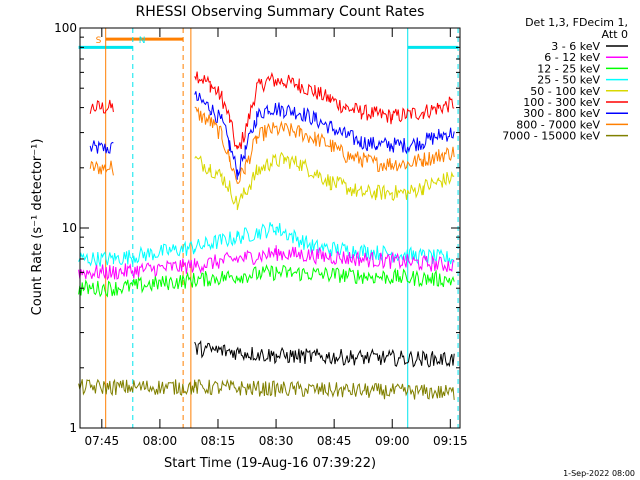 This screenshot has width=640, height=480. I want to click on legend-label: 50 - 100 keV, so click(565, 91).